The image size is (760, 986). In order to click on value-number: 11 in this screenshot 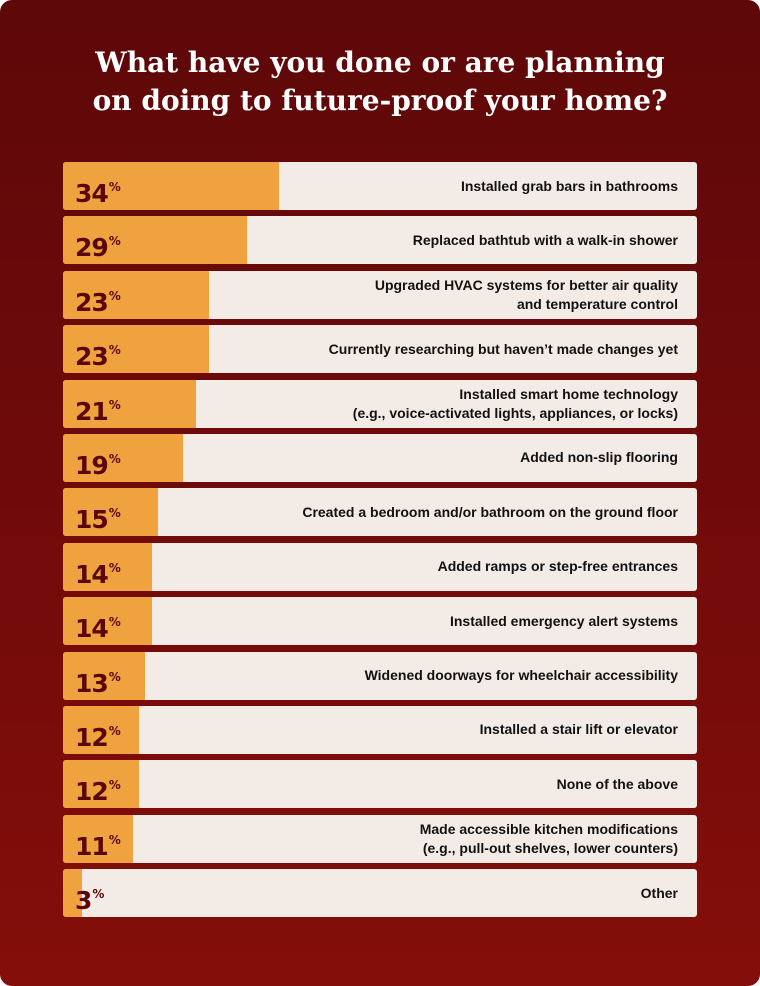, I will do `click(92, 846)`.